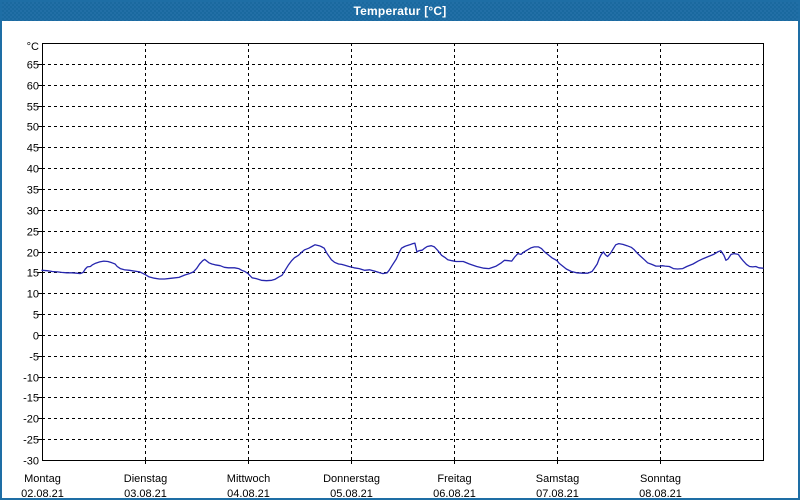 Image resolution: width=800 pixels, height=503 pixels. Describe the element at coordinates (248, 479) in the screenshot. I see `x-weekday-label: Mittwoch` at that location.